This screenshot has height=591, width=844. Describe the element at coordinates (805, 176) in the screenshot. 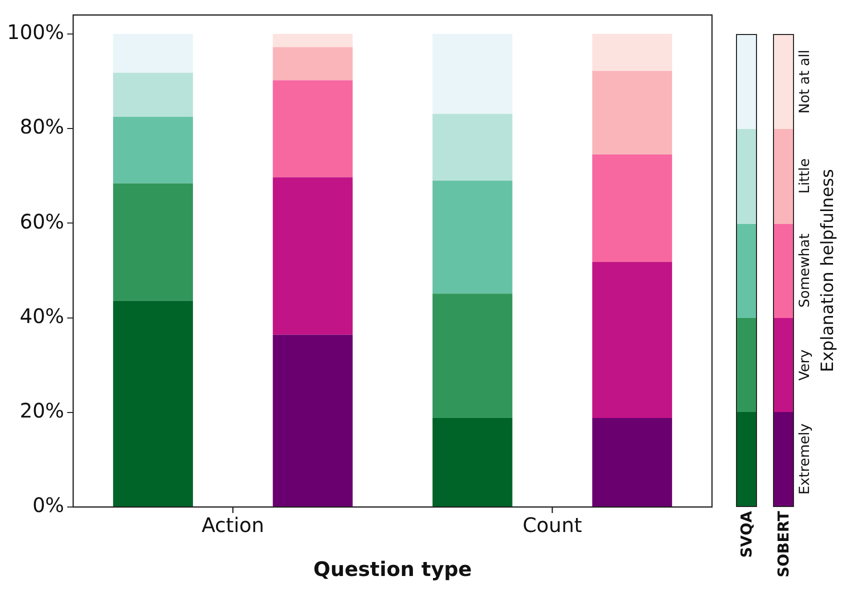

I see `text: Little` at that location.